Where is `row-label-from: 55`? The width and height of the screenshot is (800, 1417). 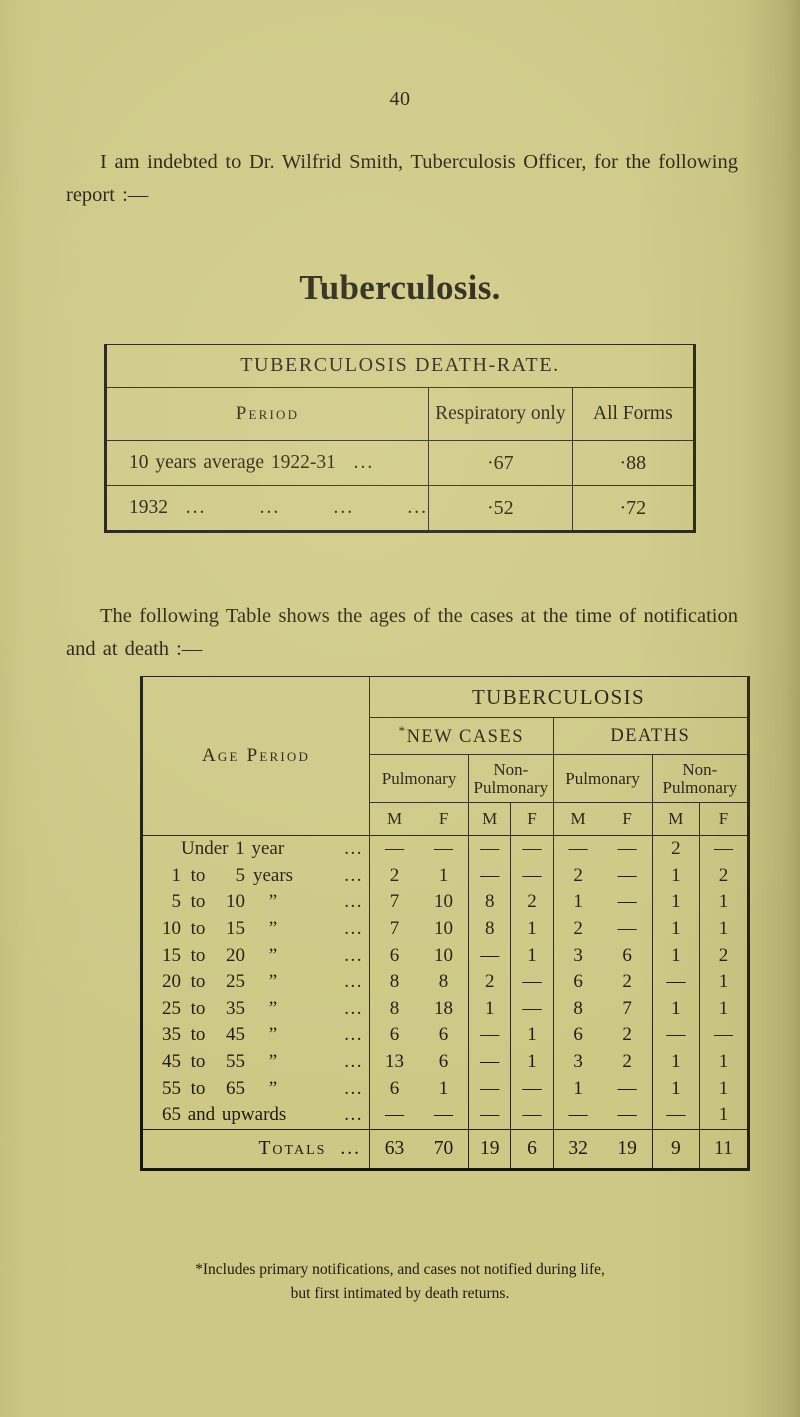 row-label-from: 55 is located at coordinates (171, 1088).